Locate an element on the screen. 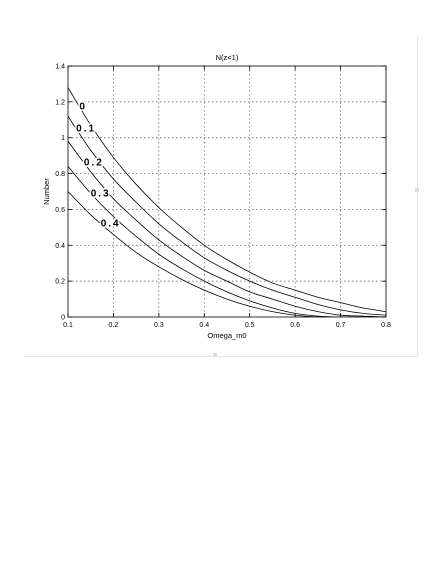 This screenshot has height=564, width=436. y-tick-label: 0.8 is located at coordinates (60, 174).